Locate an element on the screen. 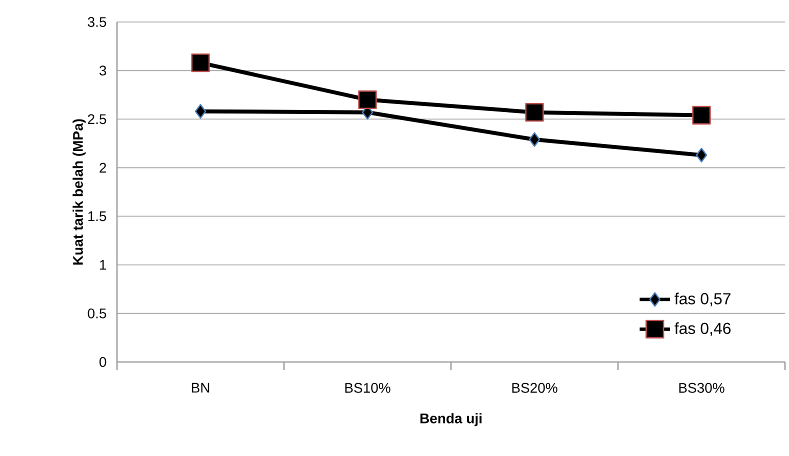  y-tick-label: 3 is located at coordinates (102, 71).